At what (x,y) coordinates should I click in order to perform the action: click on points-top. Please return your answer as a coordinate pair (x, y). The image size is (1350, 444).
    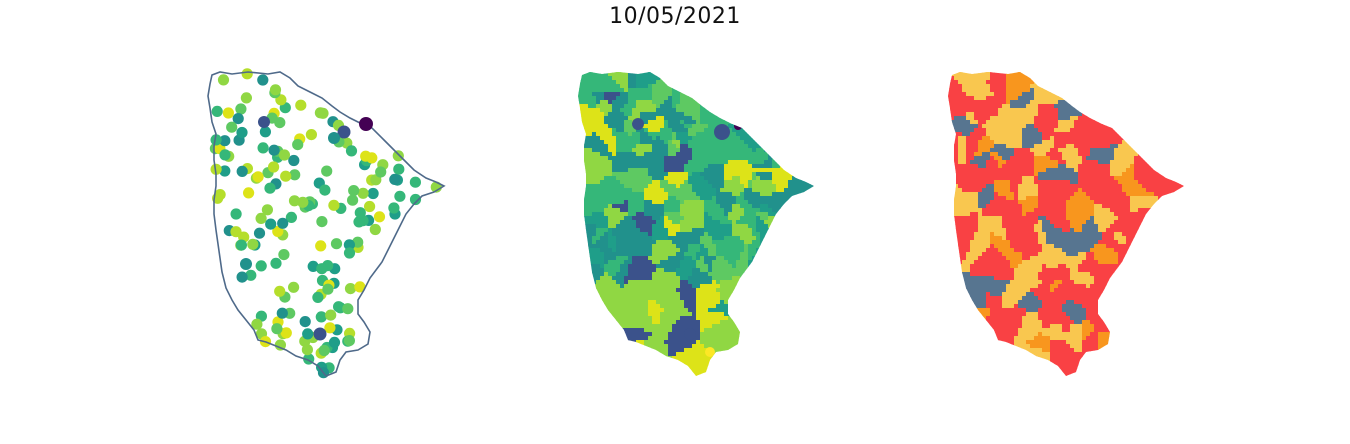
    Looking at the image, I should click on (306, 228).